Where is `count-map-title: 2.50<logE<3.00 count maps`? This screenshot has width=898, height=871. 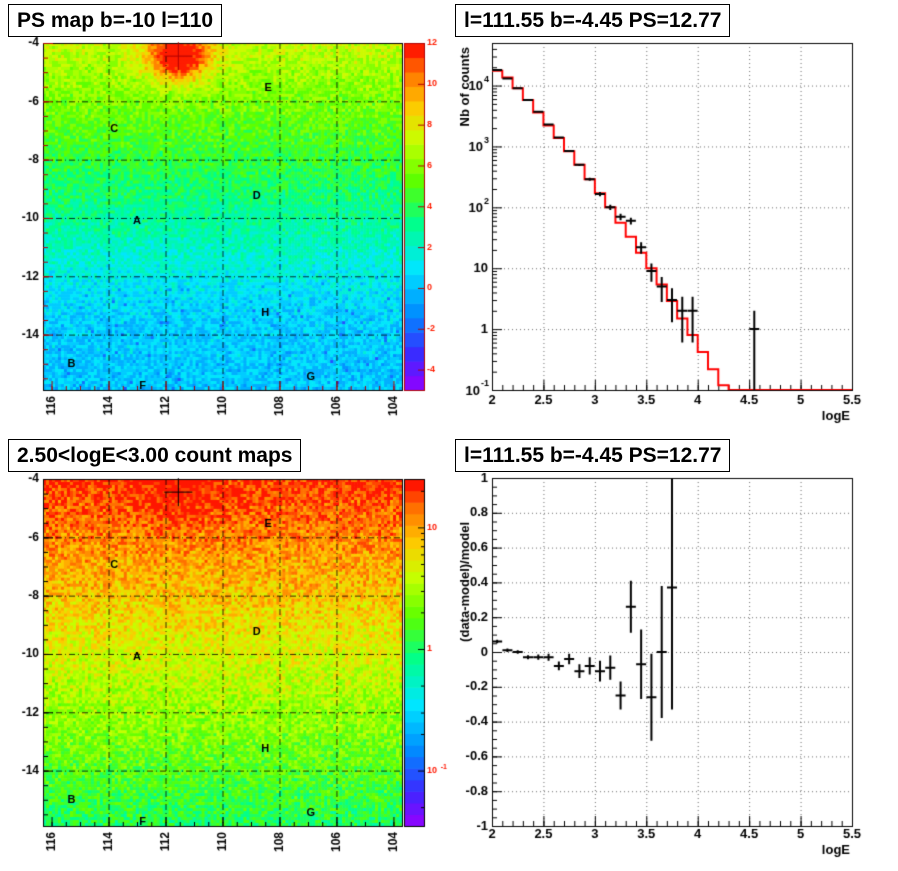 count-map-title: 2.50<logE<3.00 count maps is located at coordinates (155, 455).